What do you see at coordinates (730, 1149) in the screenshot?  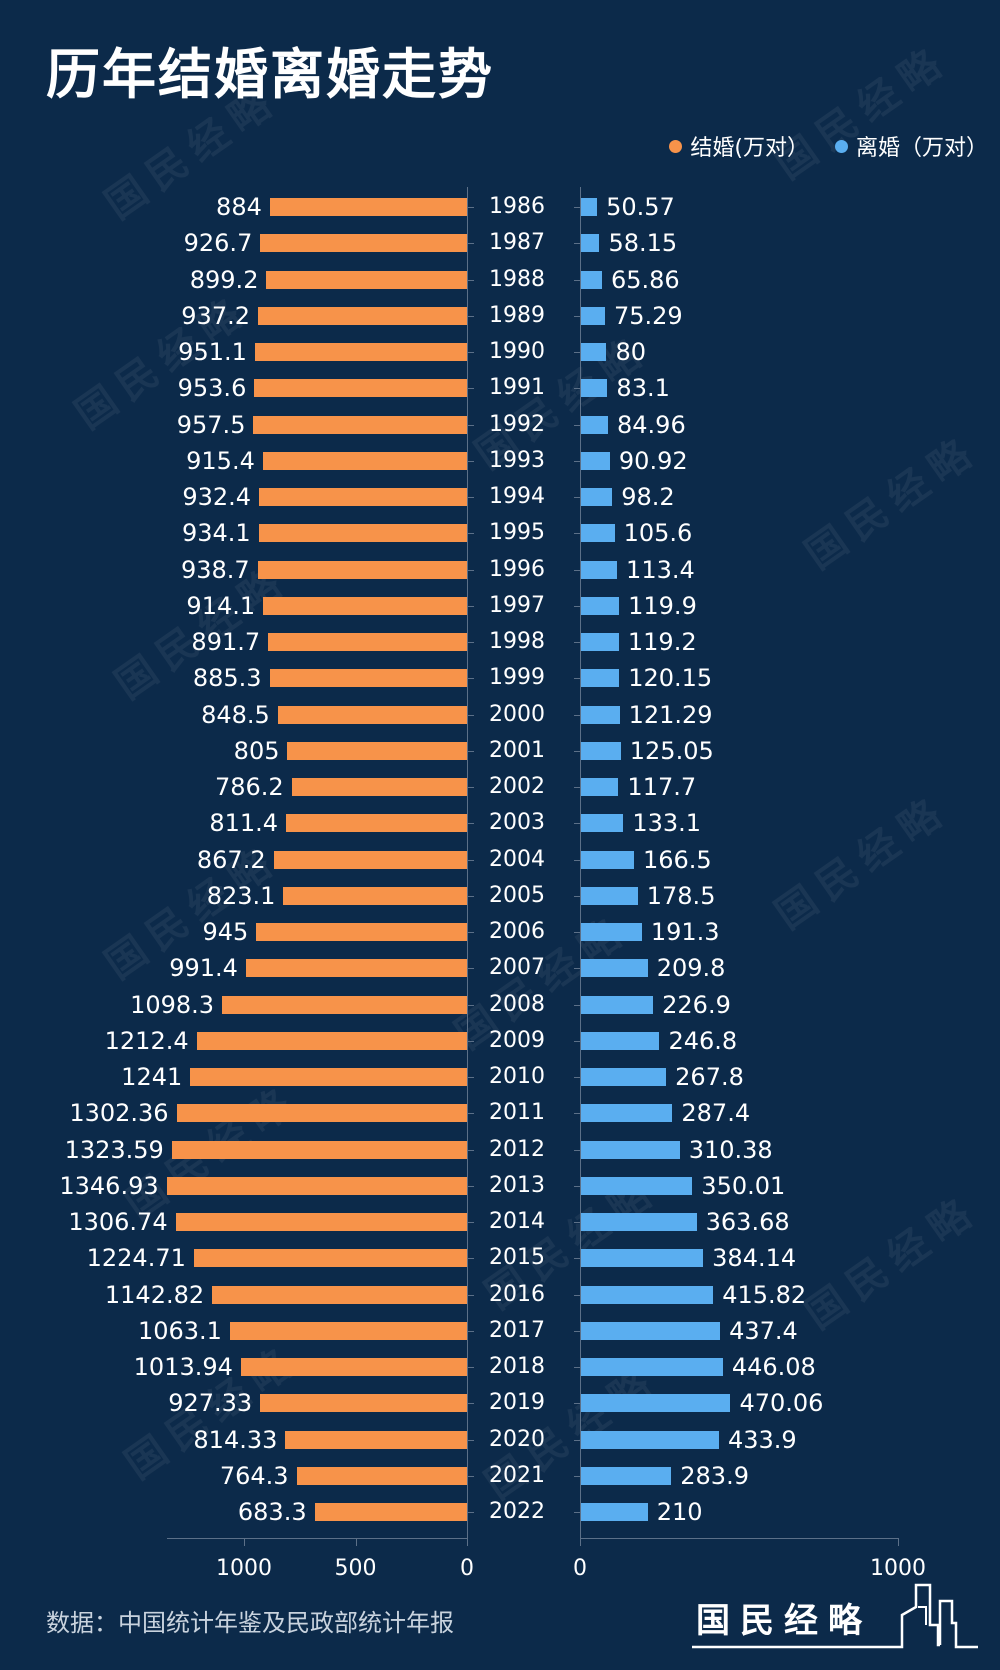 I see `divorce-value-label: 310.38` at bounding box center [730, 1149].